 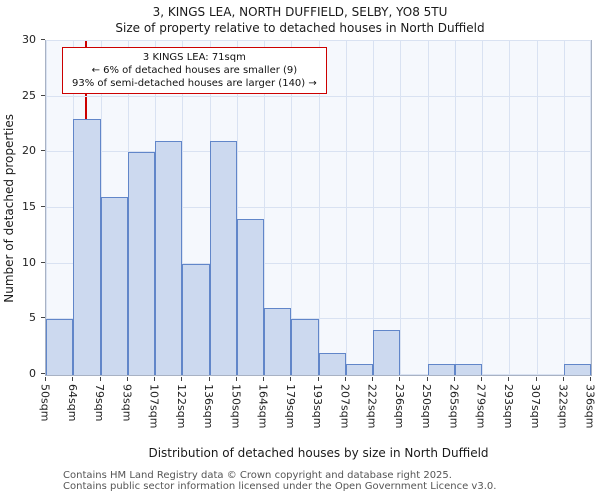 I want to click on x-tick-label: 136sqm, so click(x=208, y=406).